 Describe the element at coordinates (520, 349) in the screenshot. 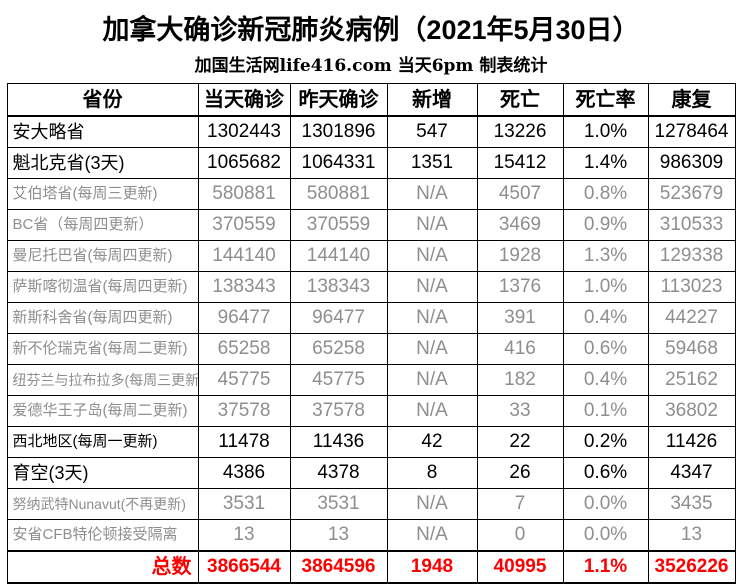

I see `value-cell: 416` at that location.